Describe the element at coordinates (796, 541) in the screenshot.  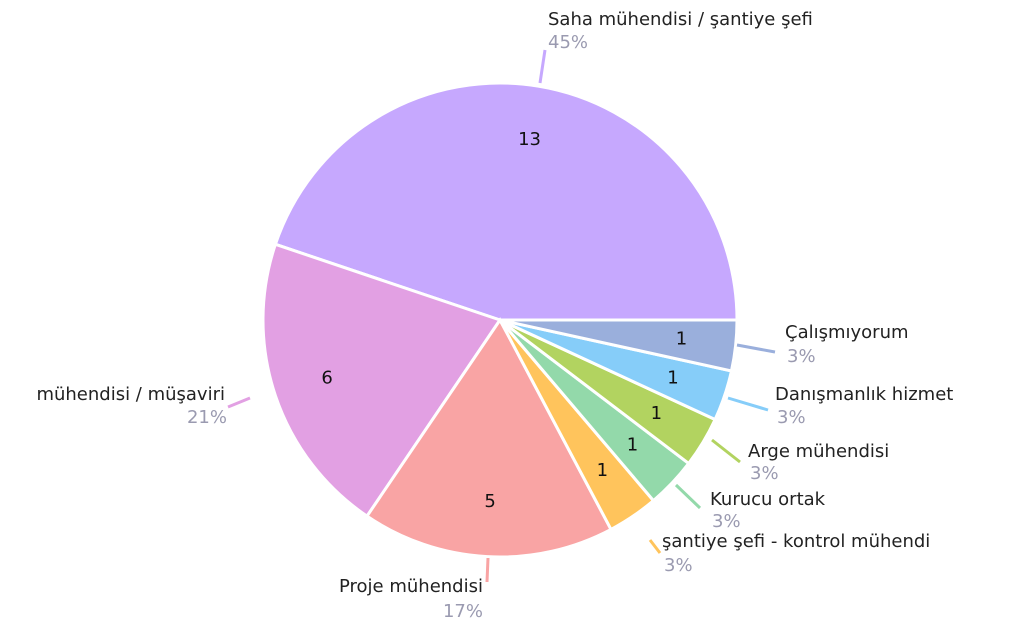
I see `slice-label: şantiye şefi - kontrol mühendi` at that location.